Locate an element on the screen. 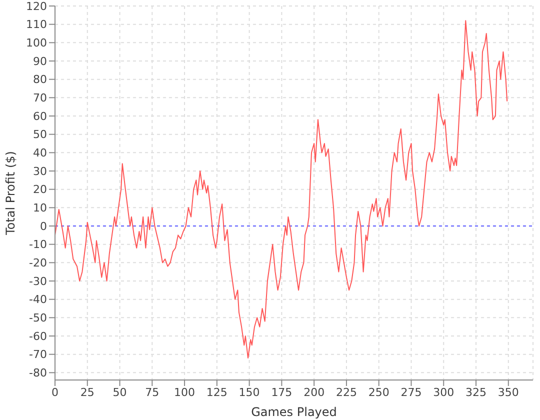 The image size is (540, 420). y-tick-label: -10 is located at coordinates (38, 245).